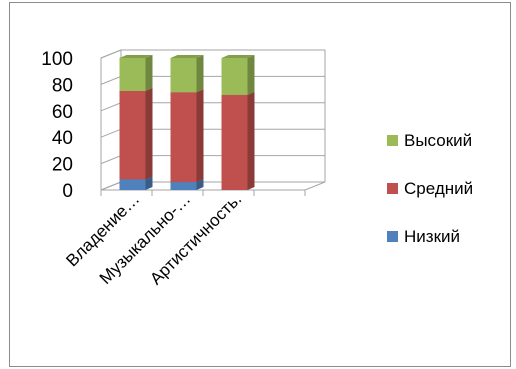  Describe the element at coordinates (195, 238) in the screenshot. I see `x-tick-label: Артистичность.` at that location.